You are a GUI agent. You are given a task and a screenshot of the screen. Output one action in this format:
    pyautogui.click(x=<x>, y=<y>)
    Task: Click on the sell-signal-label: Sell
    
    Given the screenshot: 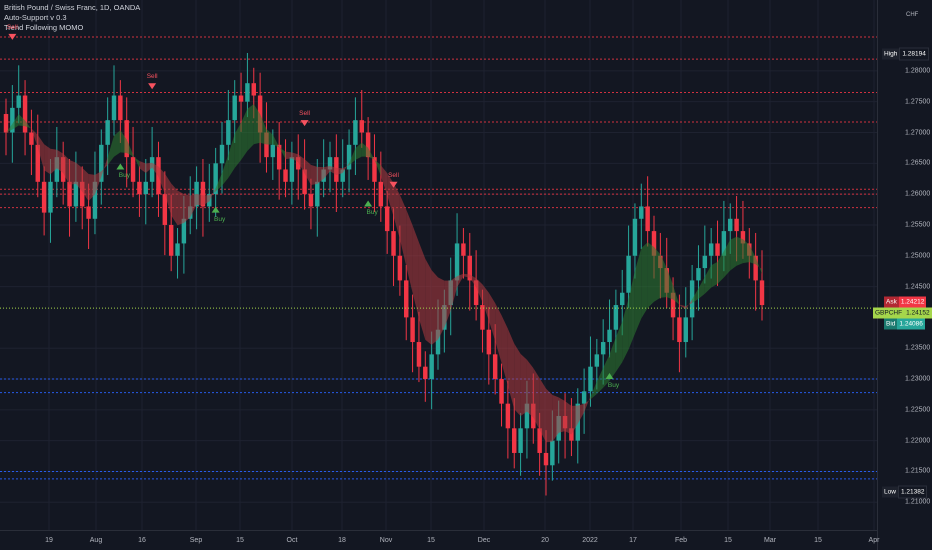 What is the action you would take?
    pyautogui.click(x=304, y=114)
    